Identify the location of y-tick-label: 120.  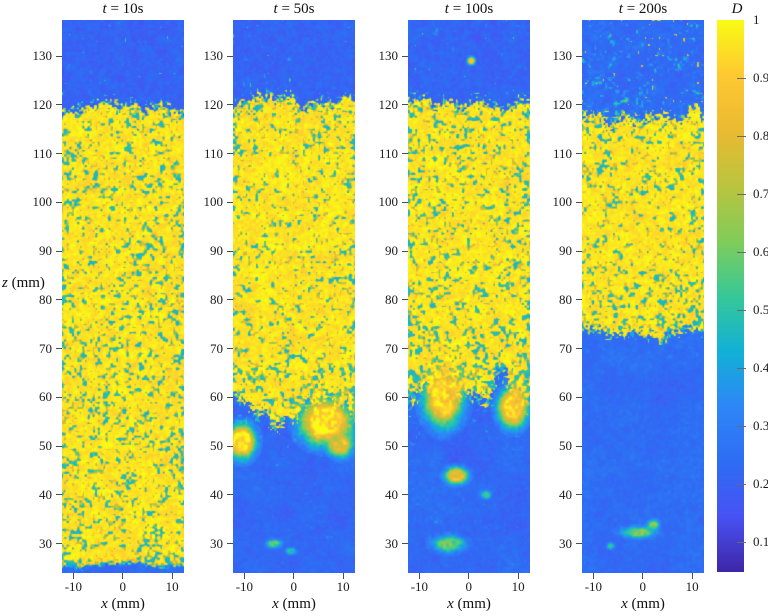
(388, 104).